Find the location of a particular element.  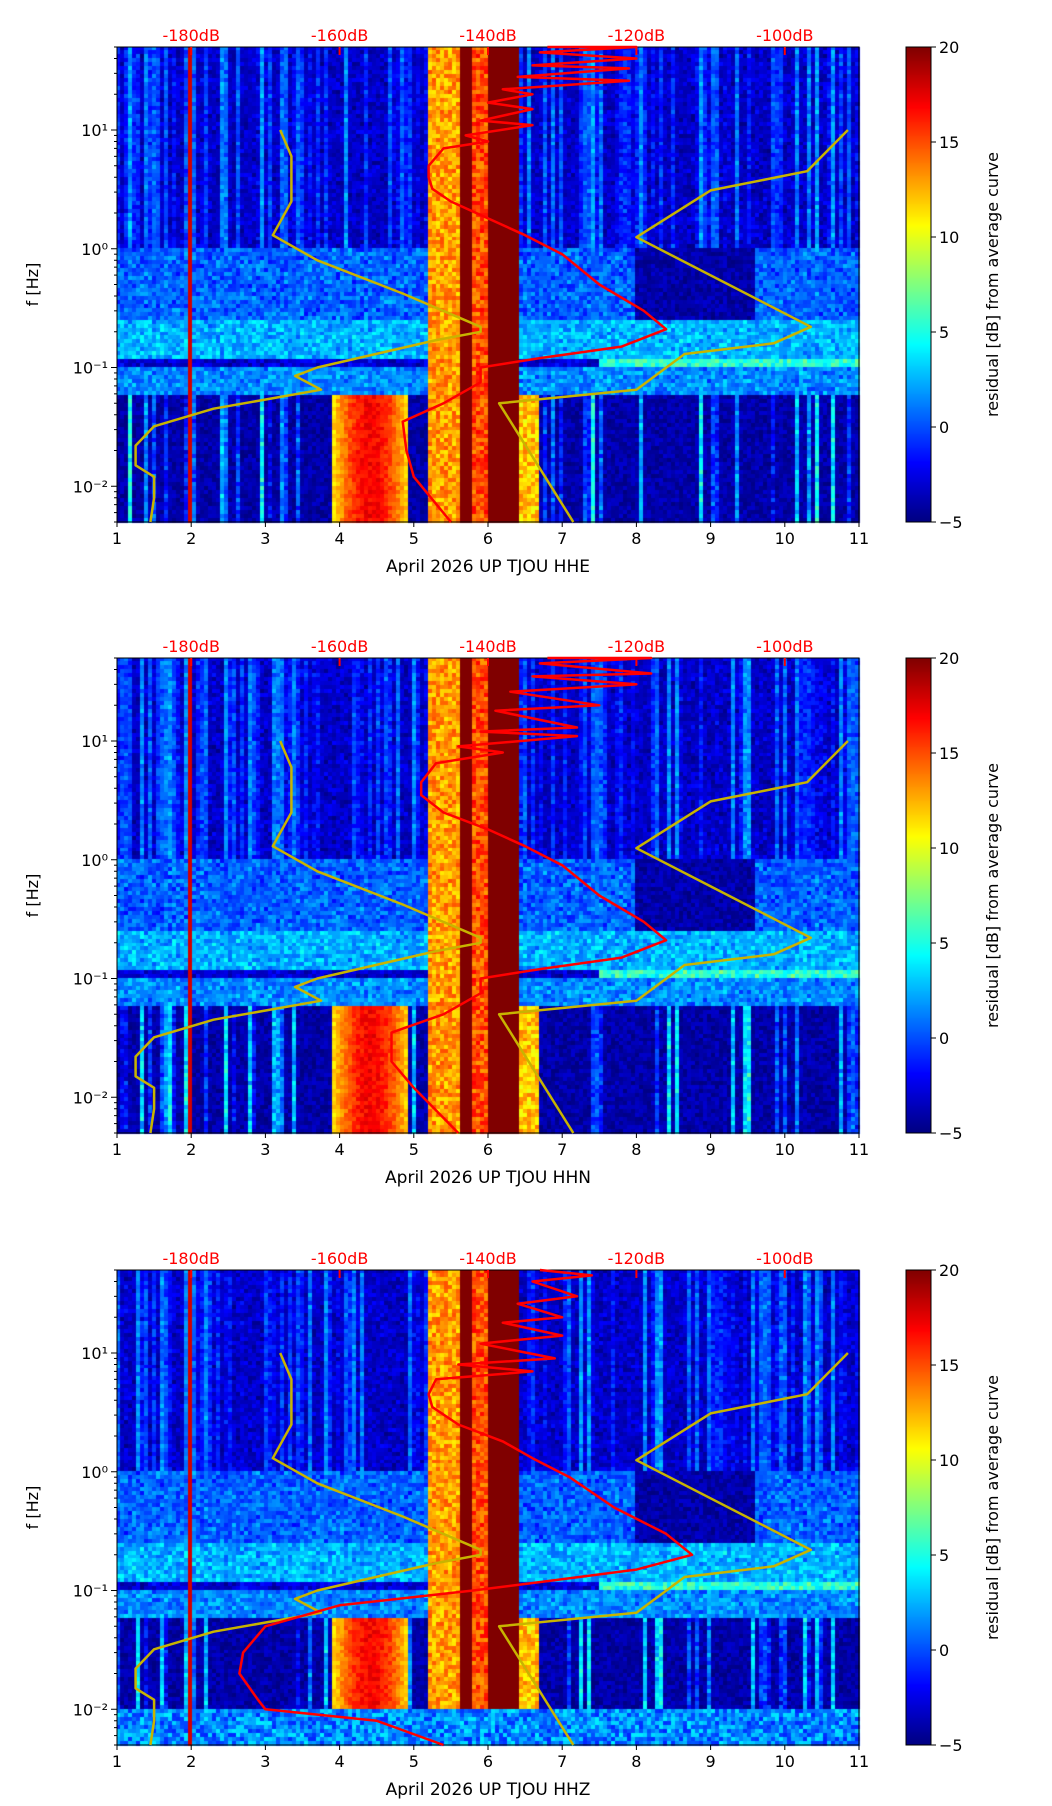

x-axis-label: April 2026 UP TJOU HHE is located at coordinates (488, 567).